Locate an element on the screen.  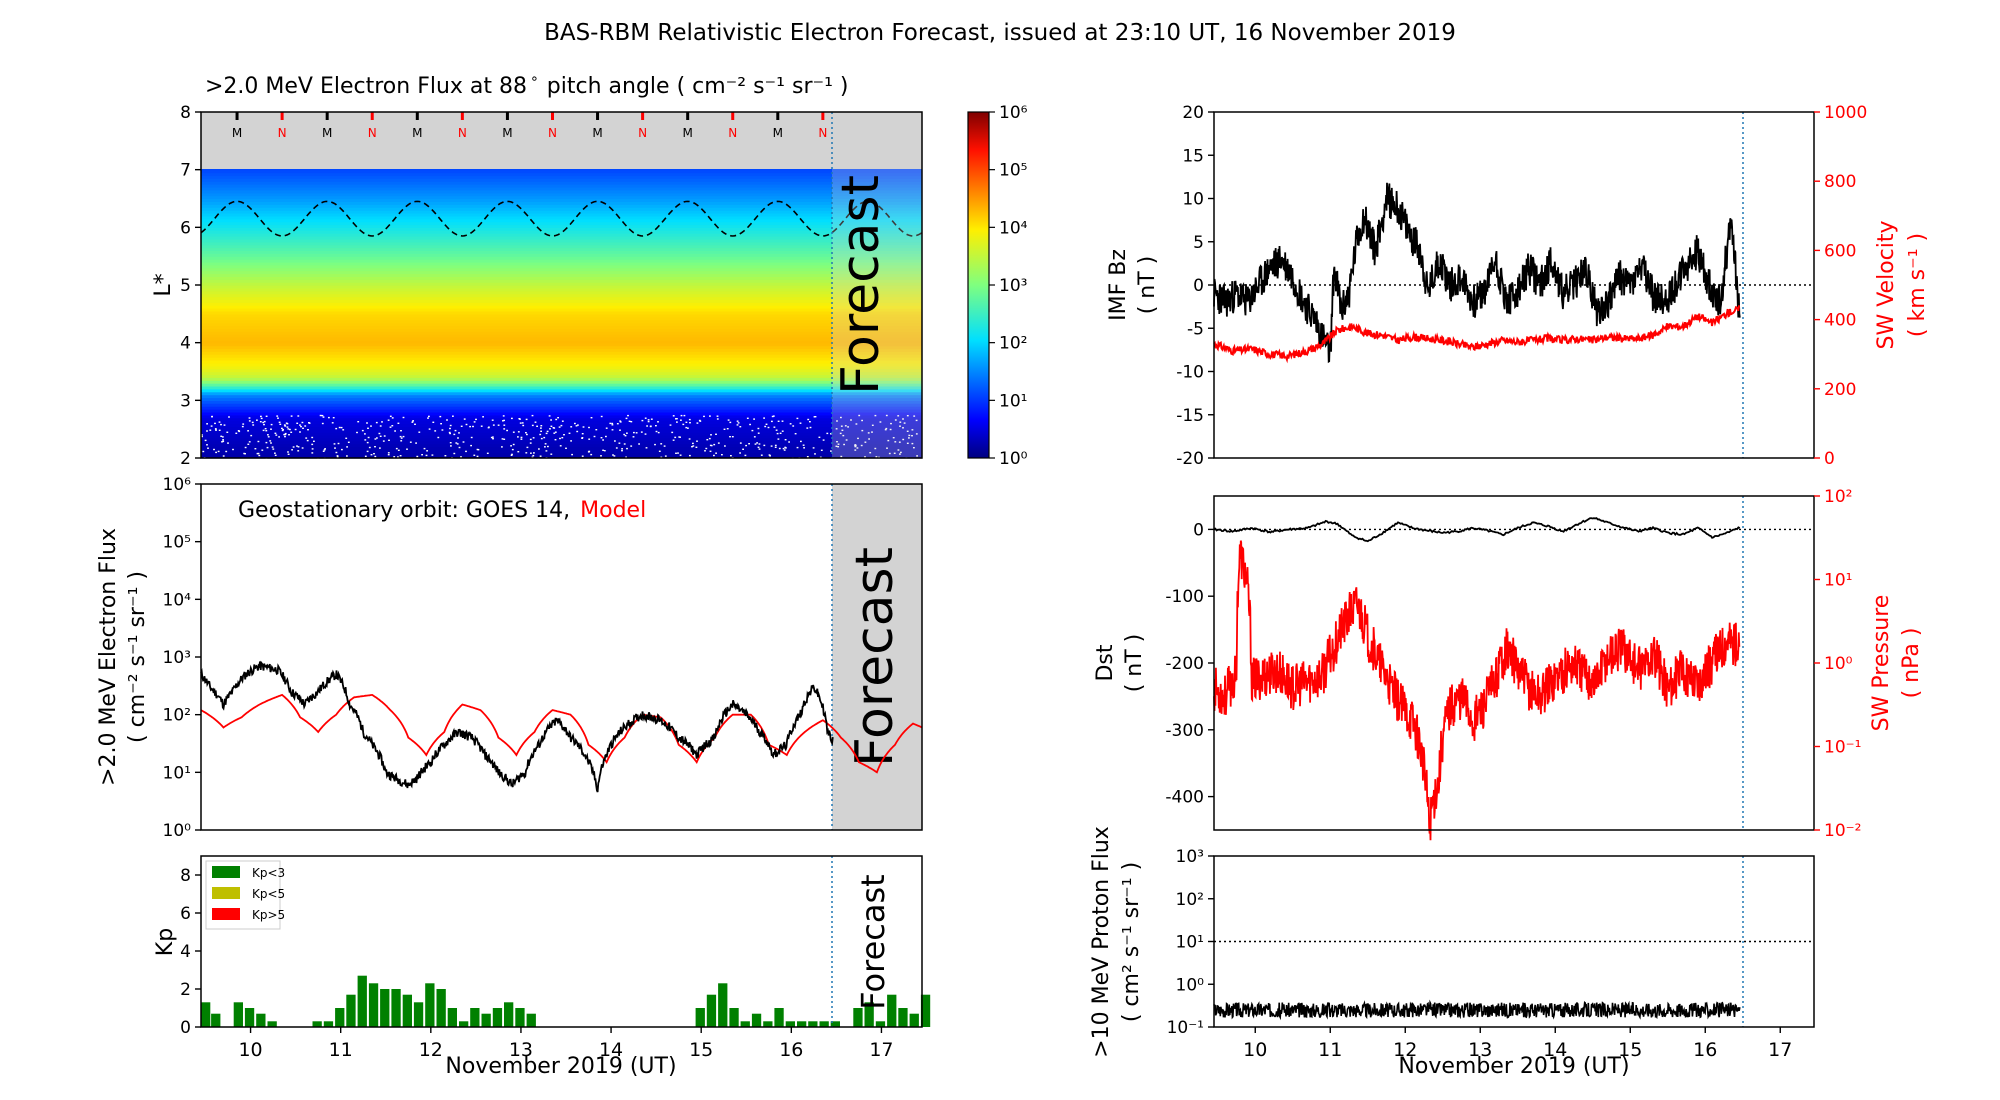
lstar-trapping-region is located at coordinates (561, 140).